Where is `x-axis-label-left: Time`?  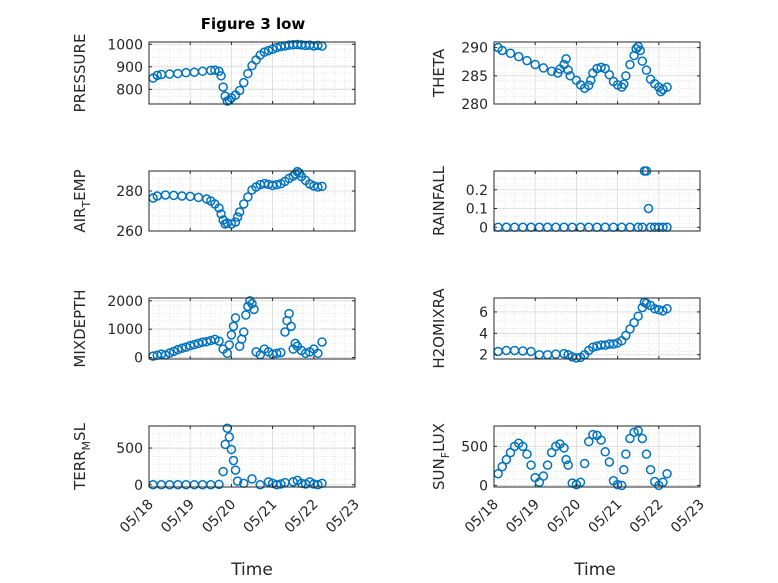 x-axis-label-left: Time is located at coordinates (251, 570).